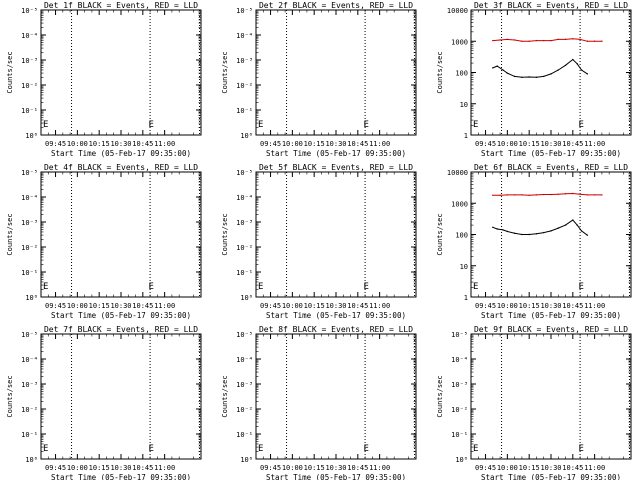  What do you see at coordinates (464, 105) in the screenshot?
I see `y-tick-label: 10` at bounding box center [464, 105].